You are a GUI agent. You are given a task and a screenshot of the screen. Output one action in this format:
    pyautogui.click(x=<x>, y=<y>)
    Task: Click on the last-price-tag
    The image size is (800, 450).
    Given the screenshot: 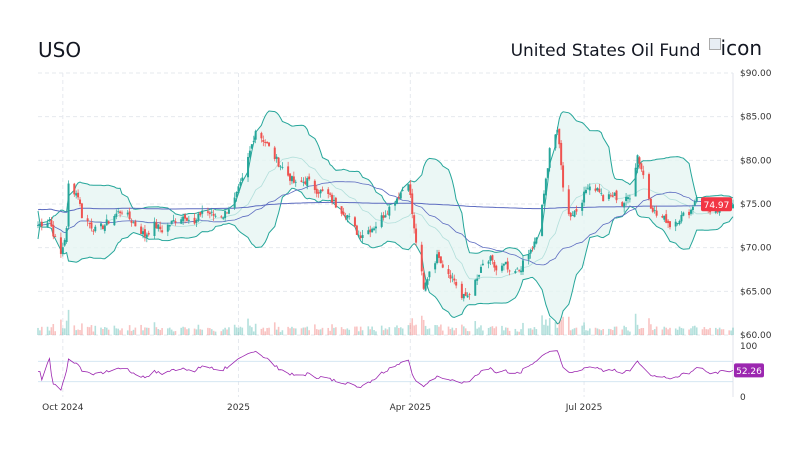 What is the action you would take?
    pyautogui.click(x=716, y=204)
    